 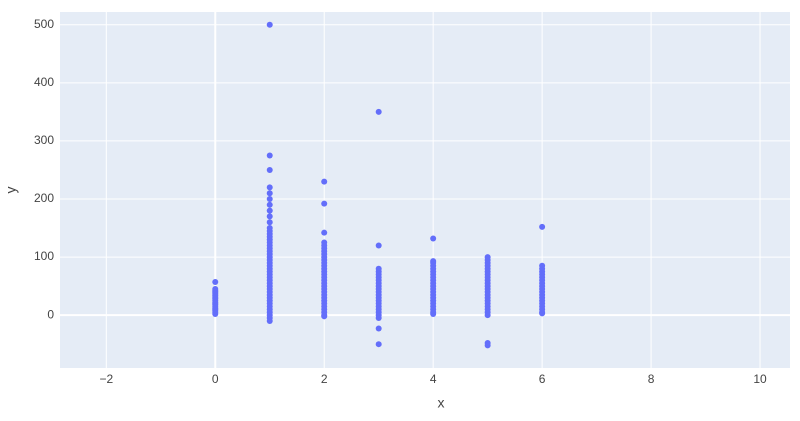 I want to click on x-tick-label: 10, so click(x=760, y=379).